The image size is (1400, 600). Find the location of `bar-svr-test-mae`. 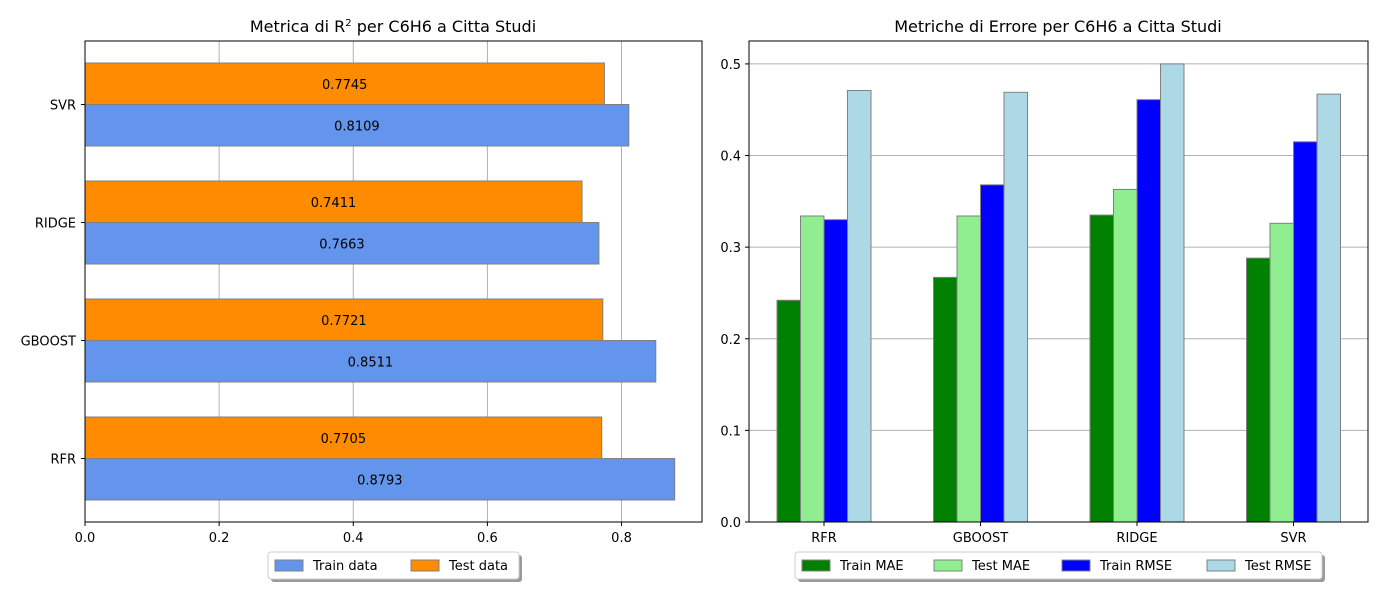

bar-svr-test-mae is located at coordinates (1281, 372).